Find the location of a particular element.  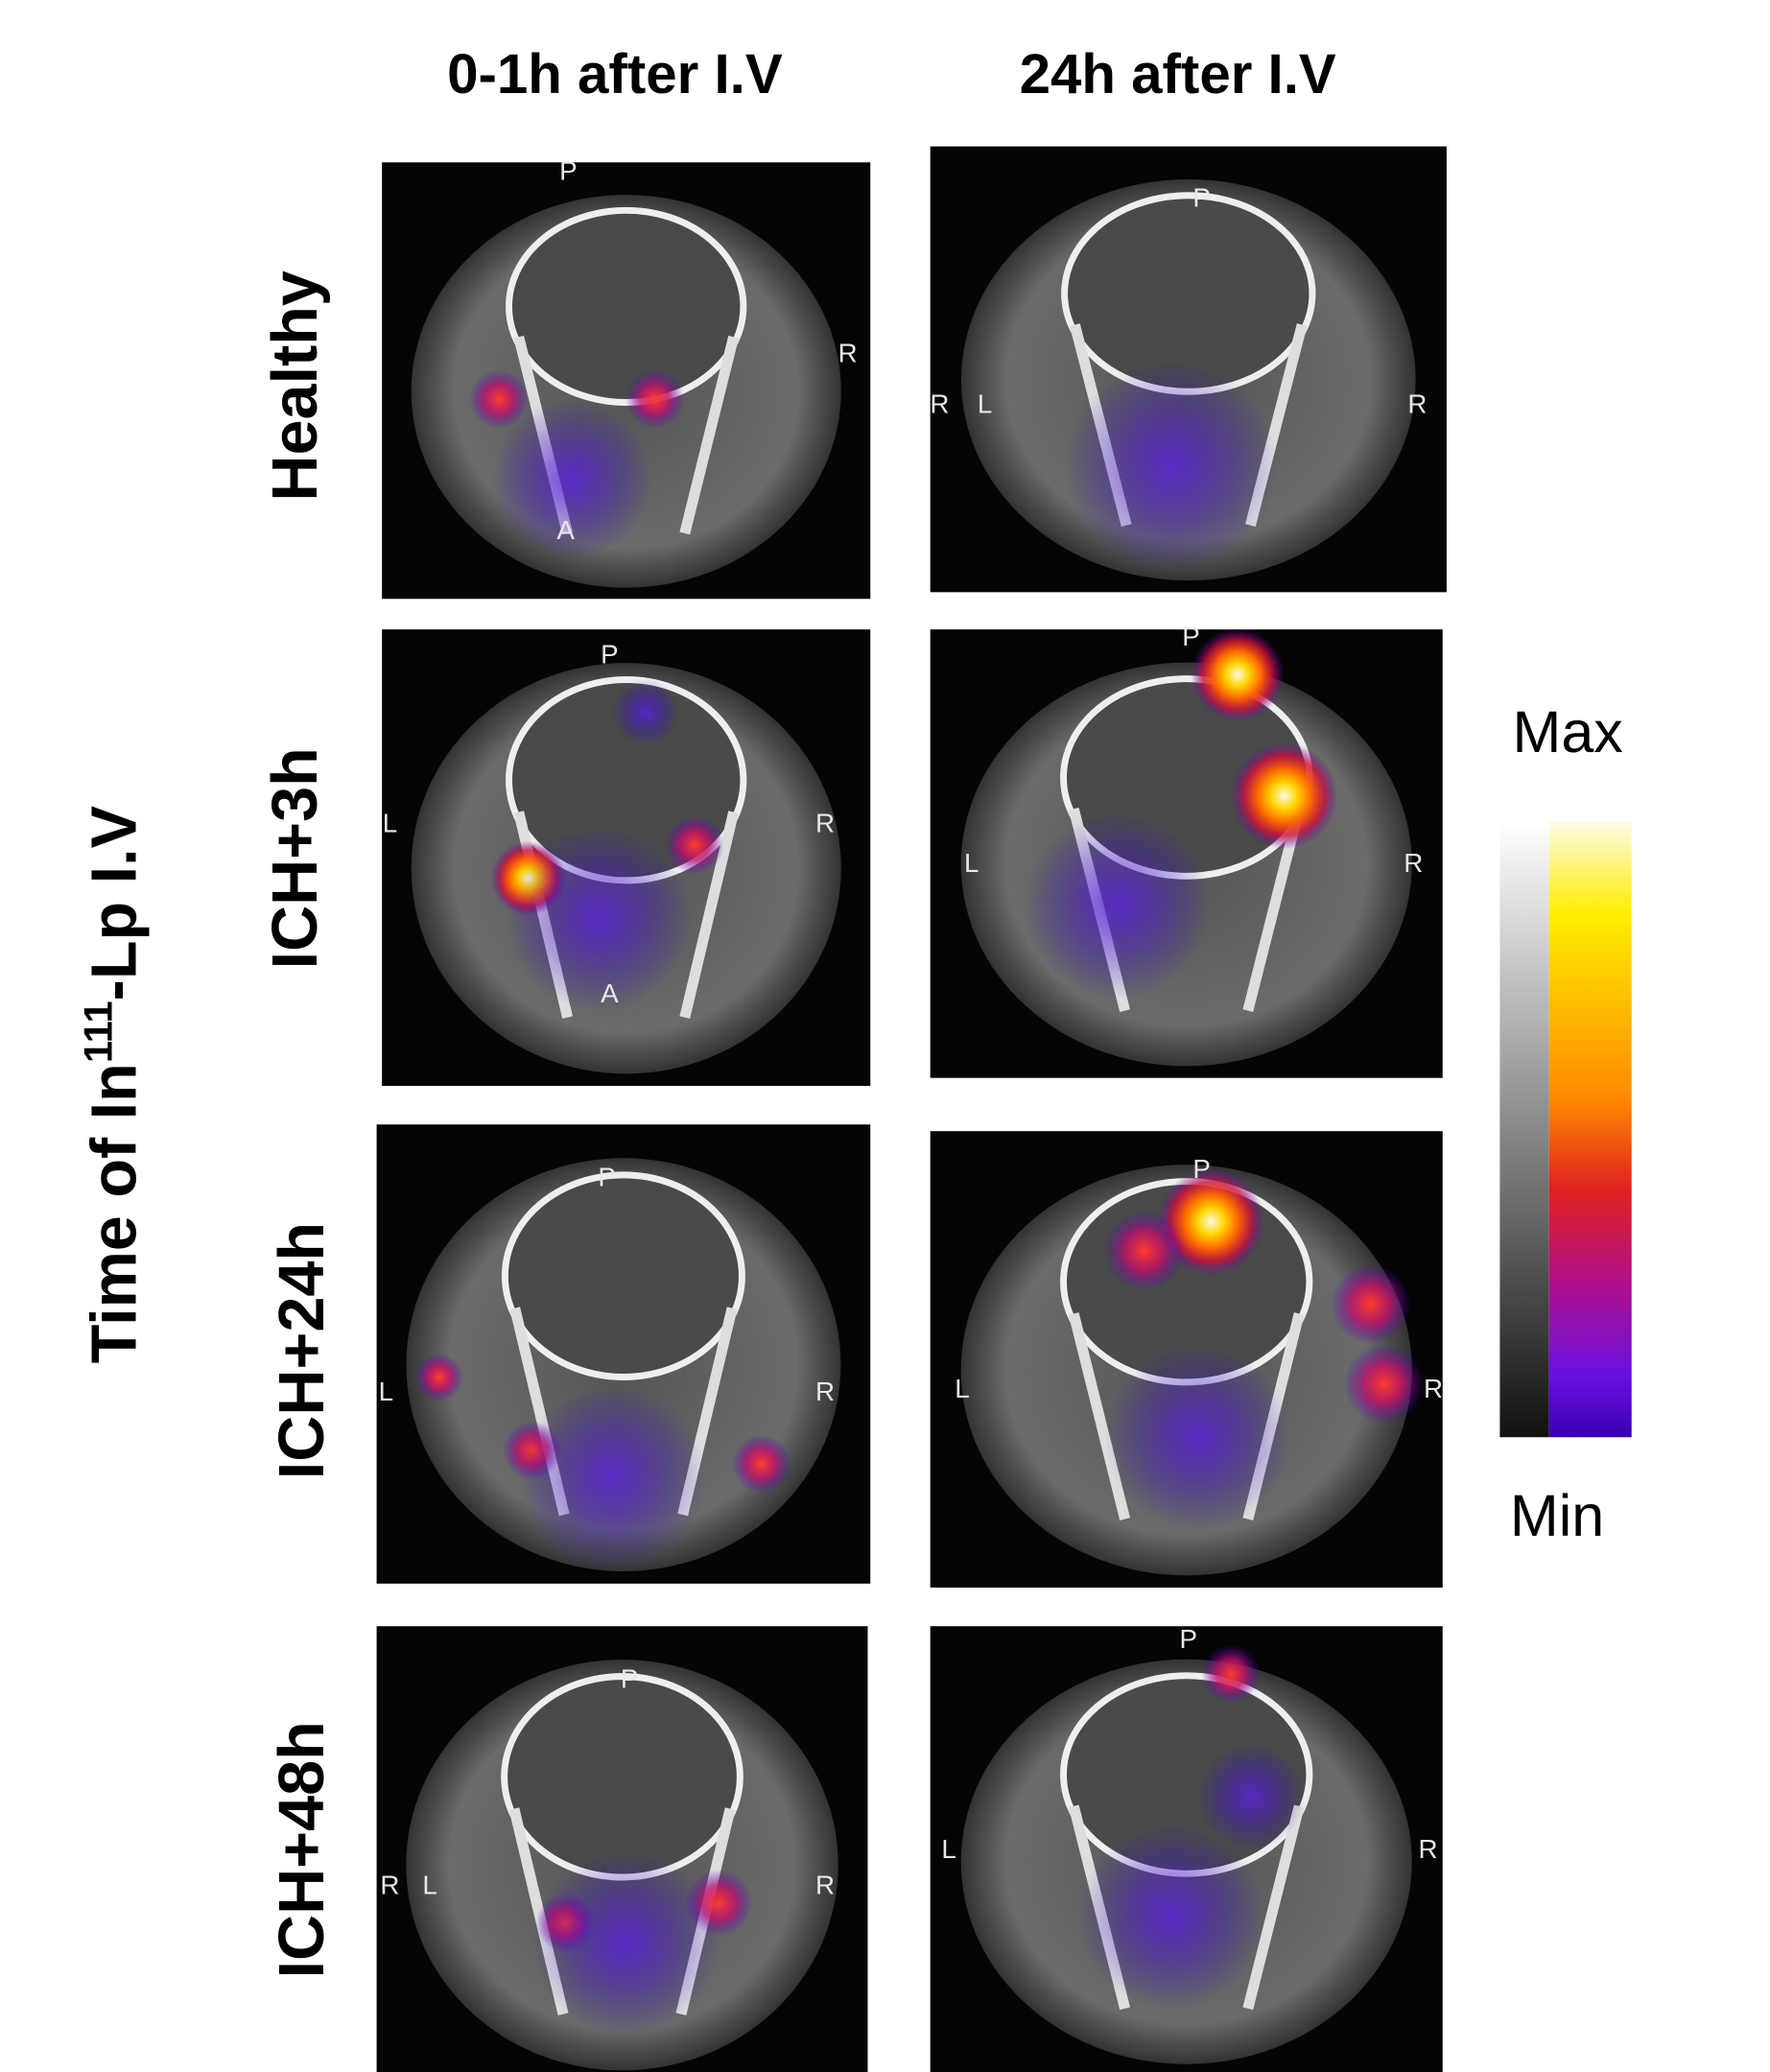

row-label: ICH+24h is located at coordinates (303, 1350).